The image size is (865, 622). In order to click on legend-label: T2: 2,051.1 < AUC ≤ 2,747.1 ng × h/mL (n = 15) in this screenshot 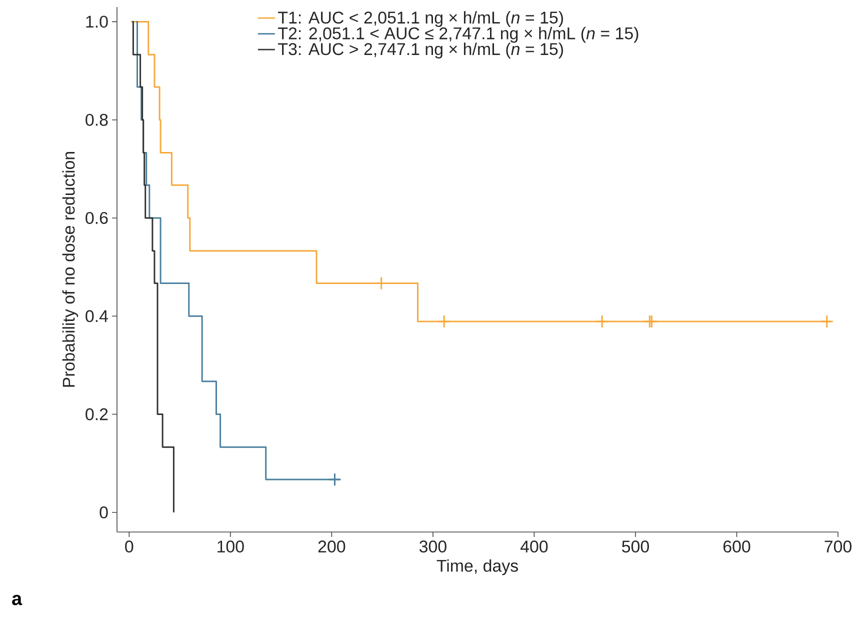, I will do `click(458, 34)`.